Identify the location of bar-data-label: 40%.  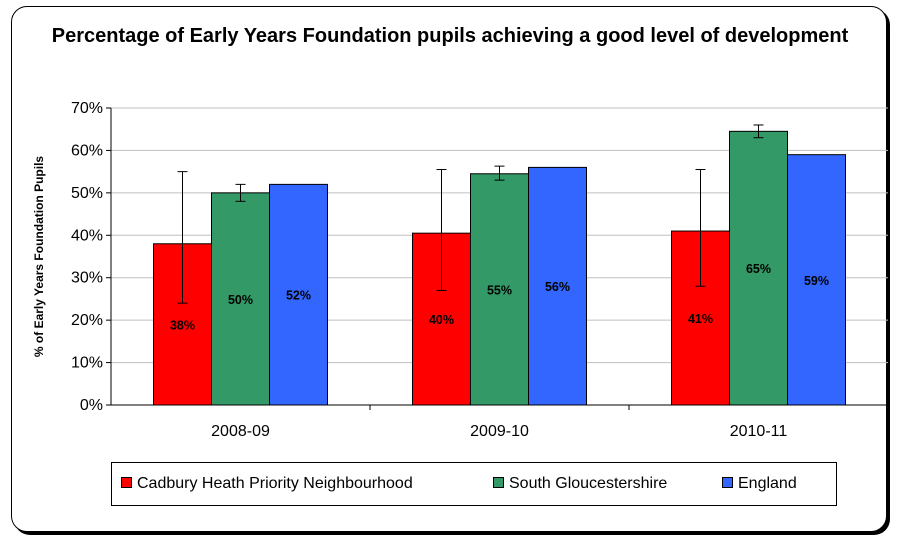
(441, 320).